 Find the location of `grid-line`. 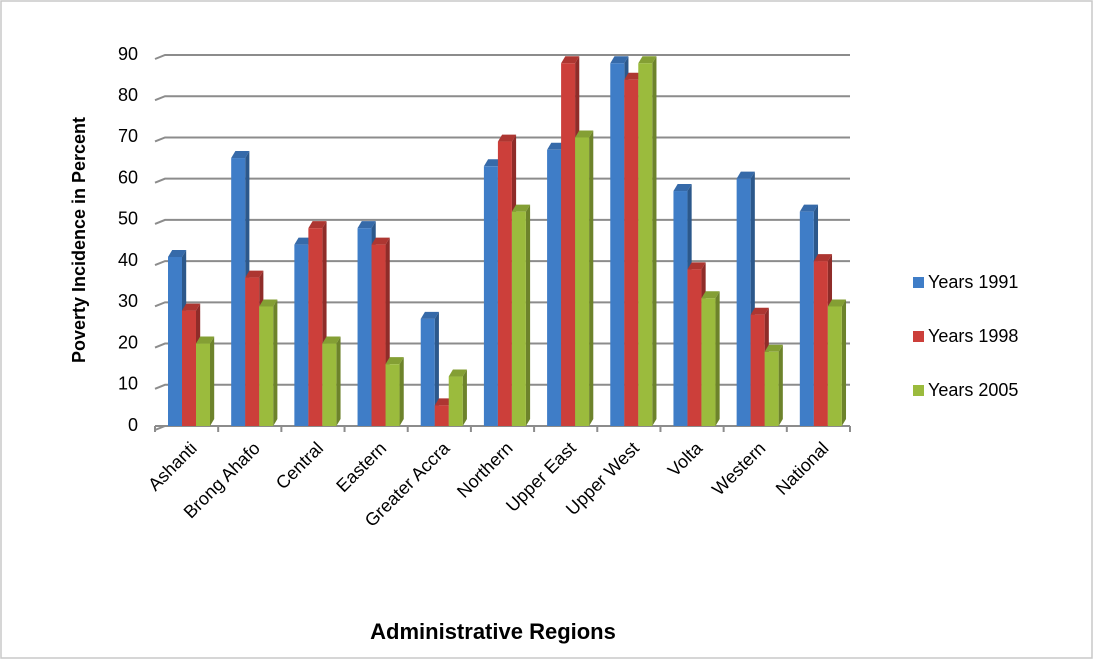

grid-line is located at coordinates (502, 57).